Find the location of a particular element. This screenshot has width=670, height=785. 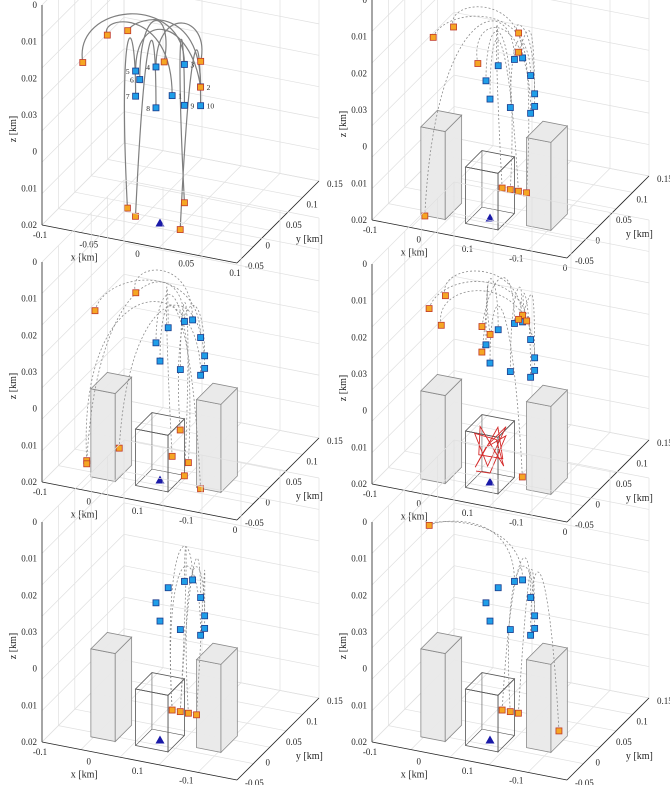

agent-label: 4 is located at coordinates (148, 67).